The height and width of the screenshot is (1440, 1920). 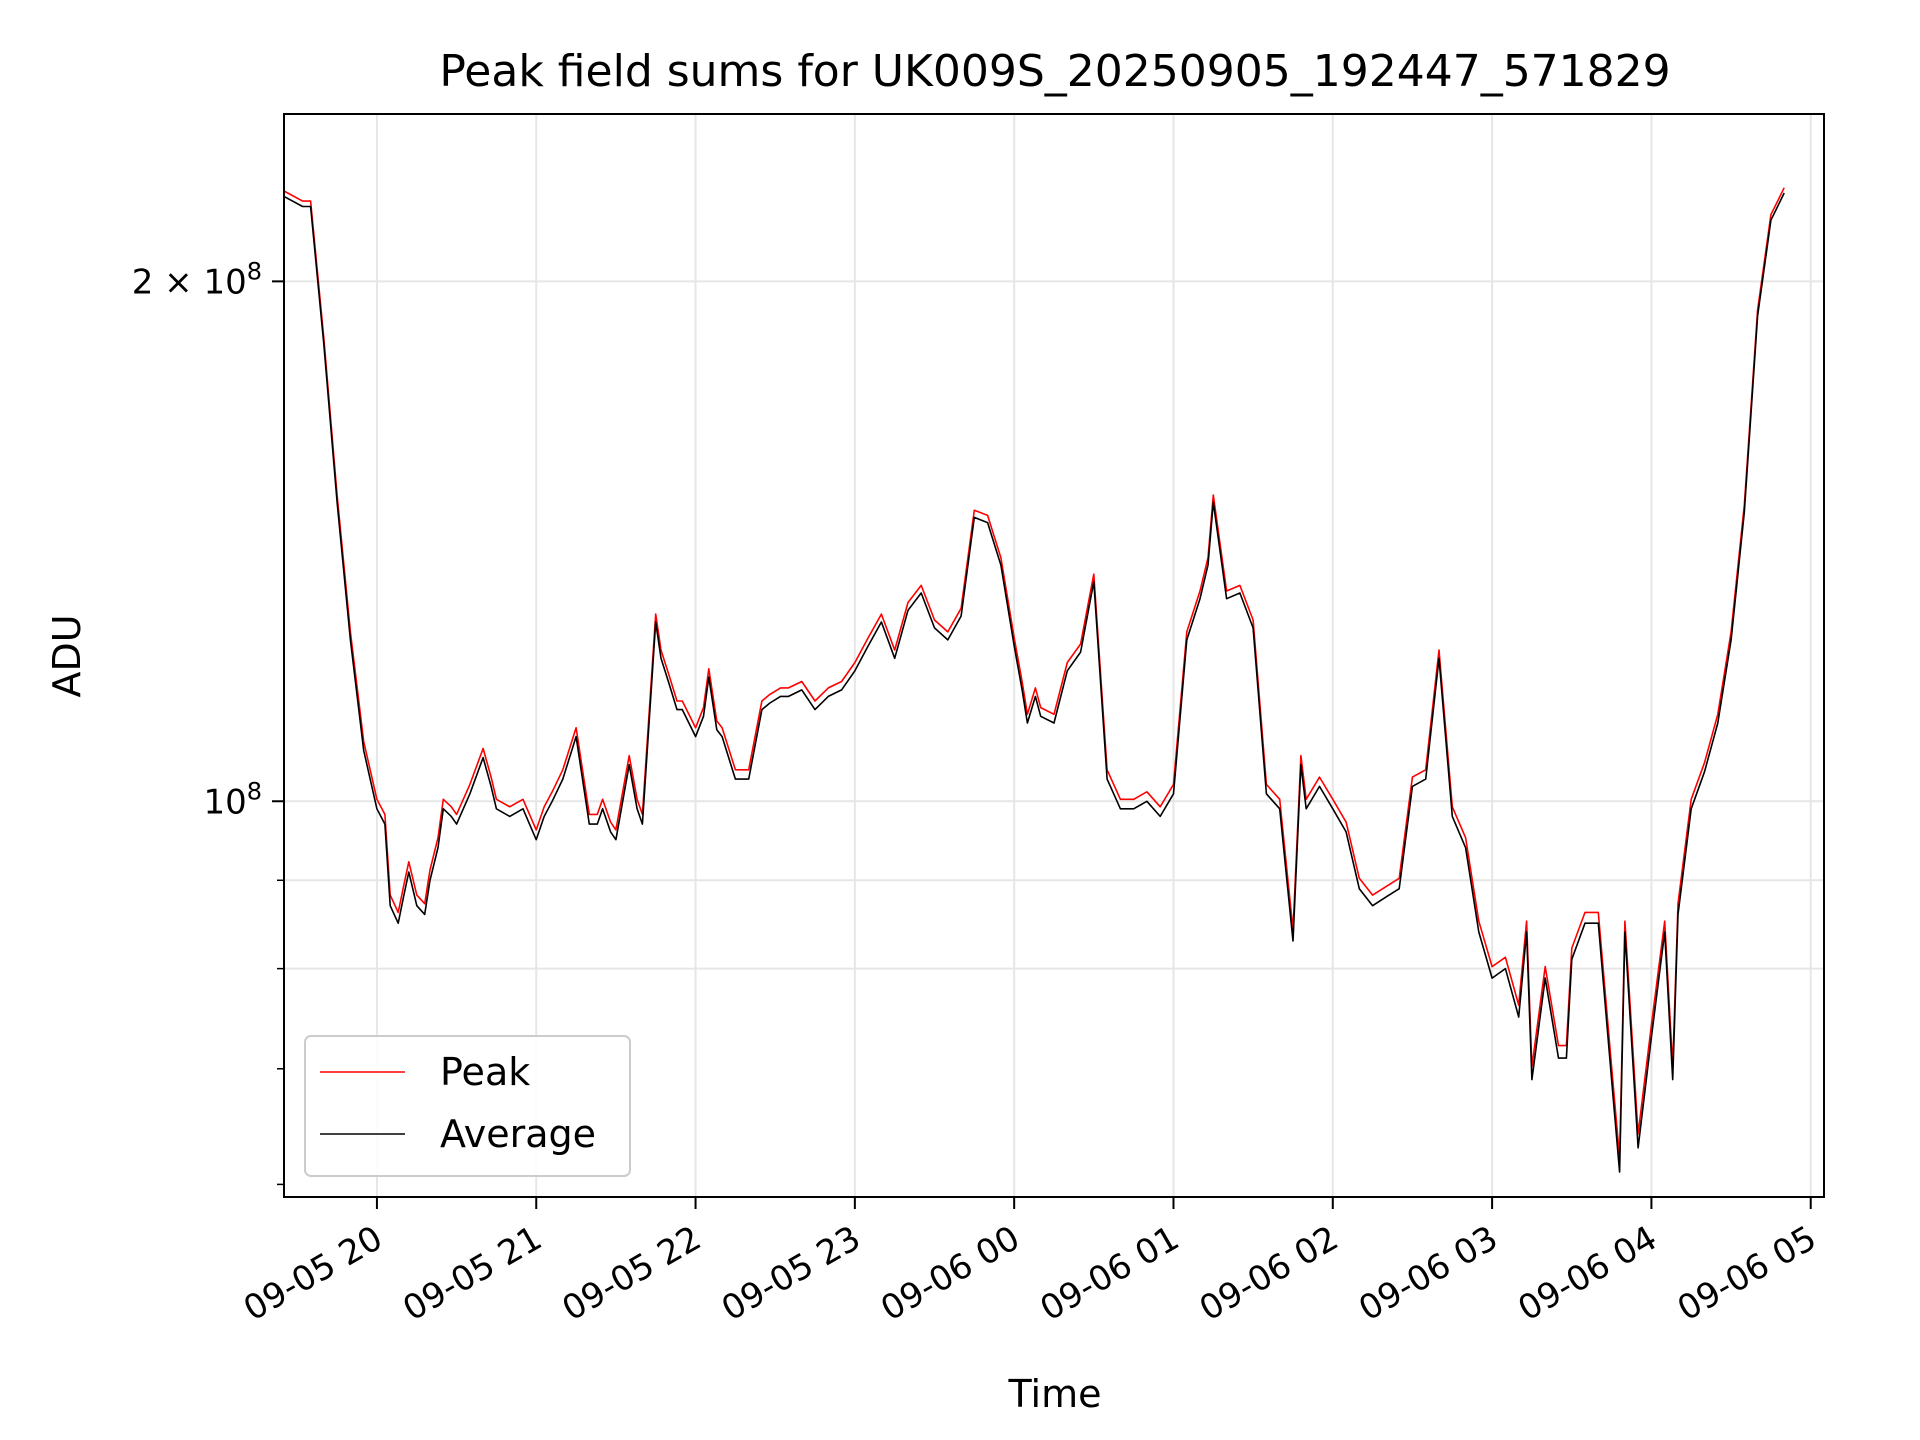 What do you see at coordinates (791, 1273) in the screenshot?
I see `x-tick-label: 09-05 23` at bounding box center [791, 1273].